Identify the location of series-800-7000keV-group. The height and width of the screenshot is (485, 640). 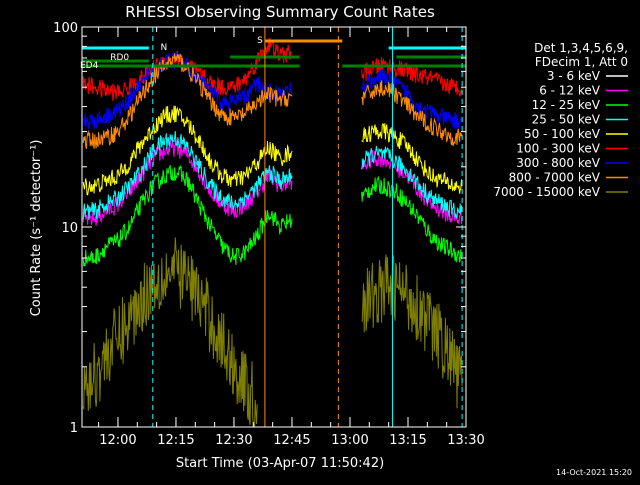
(272, 101).